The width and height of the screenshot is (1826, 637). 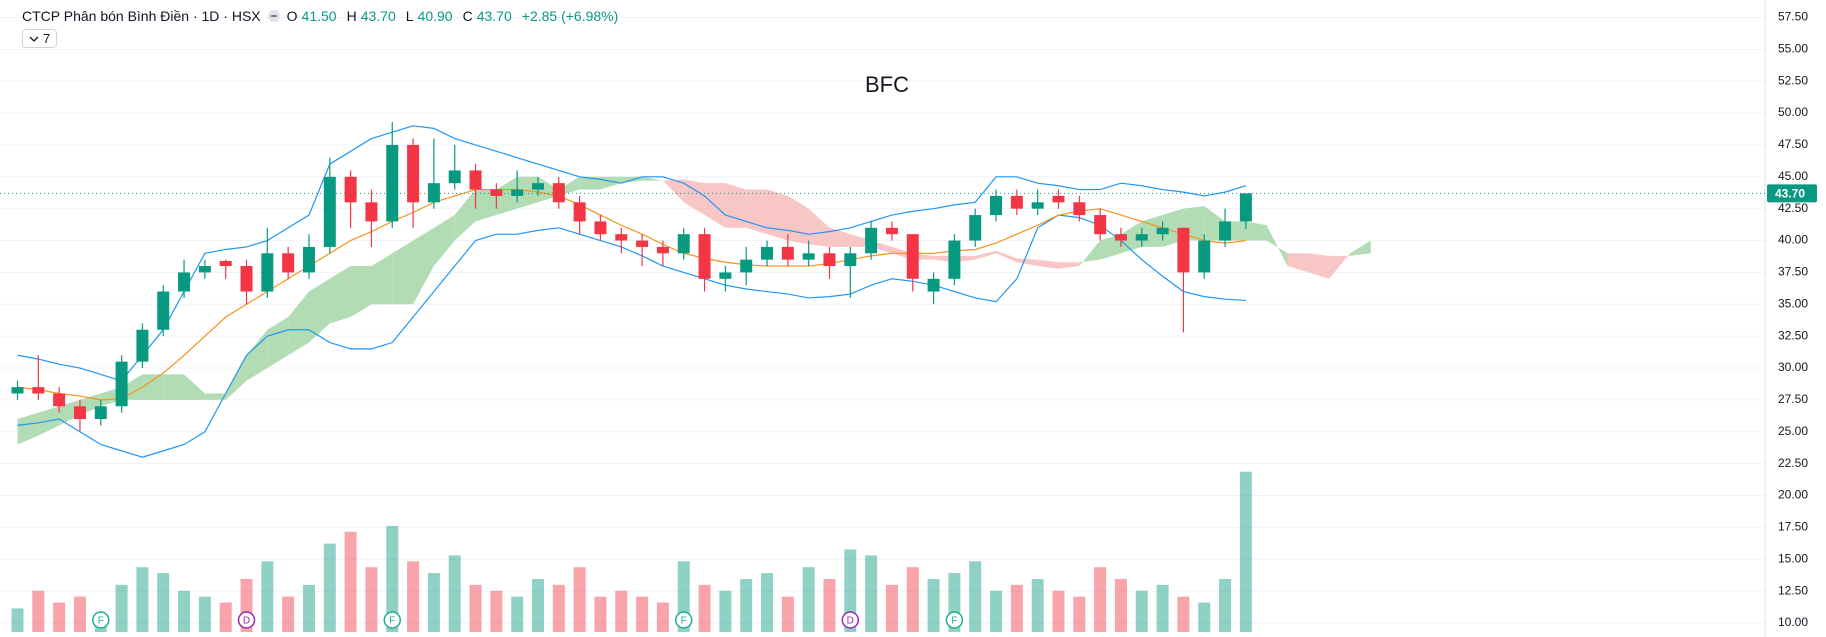 What do you see at coordinates (141, 16) in the screenshot?
I see `symbol: CTCP Phân bón Bình Điền · 1D · HSX` at bounding box center [141, 16].